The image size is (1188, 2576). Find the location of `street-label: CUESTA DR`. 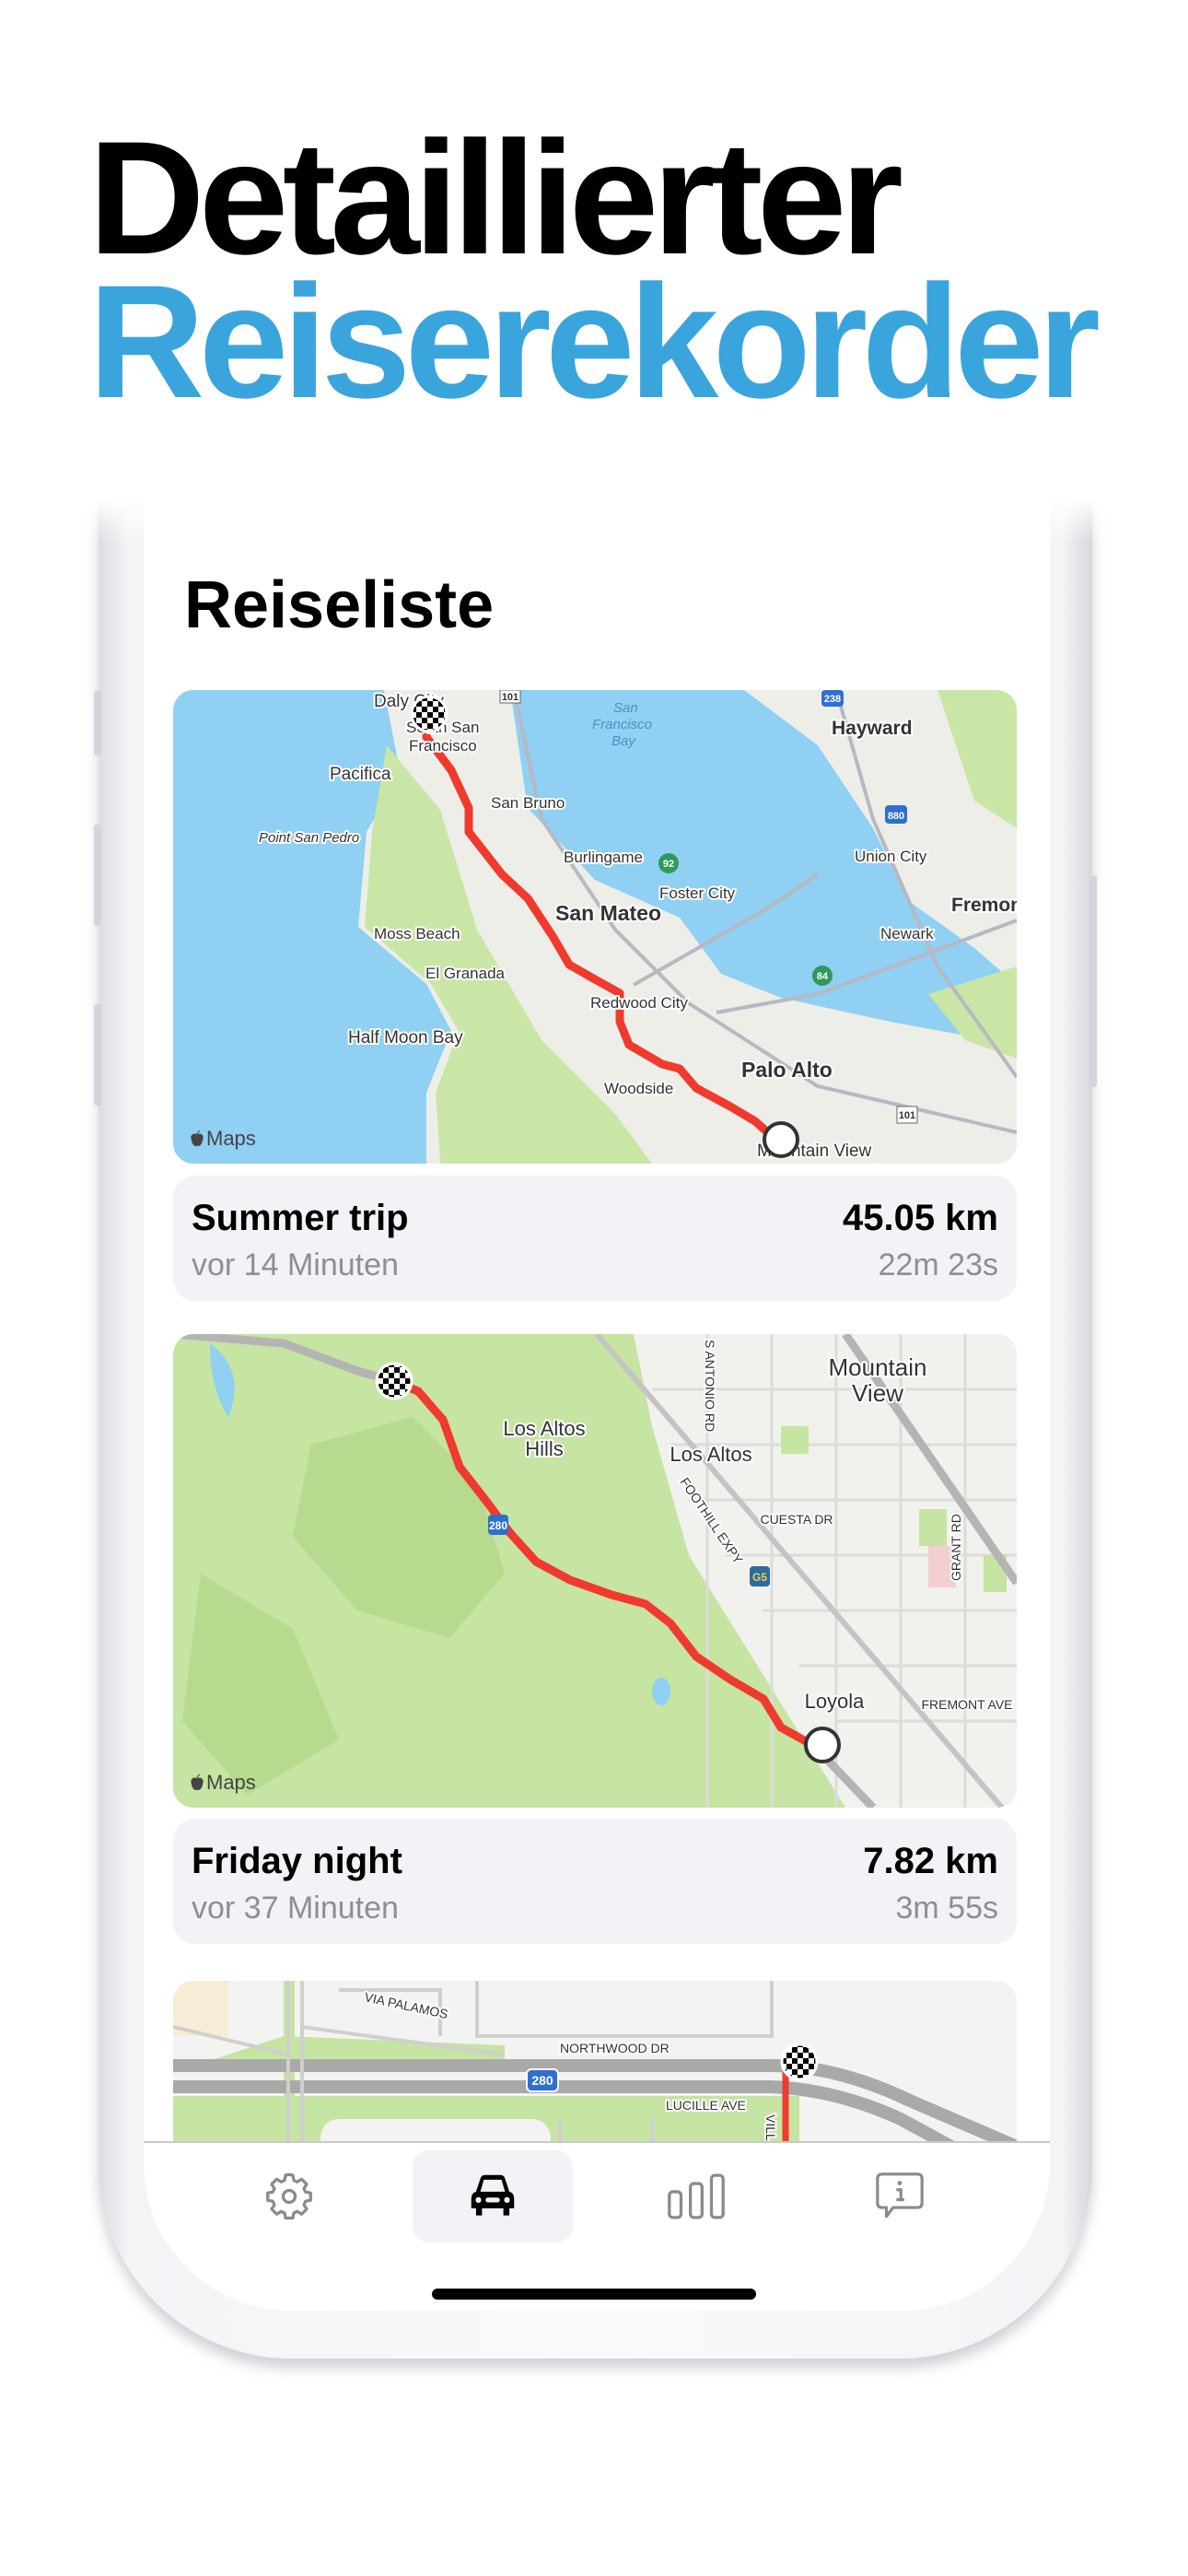

street-label: CUESTA DR is located at coordinates (796, 1520).